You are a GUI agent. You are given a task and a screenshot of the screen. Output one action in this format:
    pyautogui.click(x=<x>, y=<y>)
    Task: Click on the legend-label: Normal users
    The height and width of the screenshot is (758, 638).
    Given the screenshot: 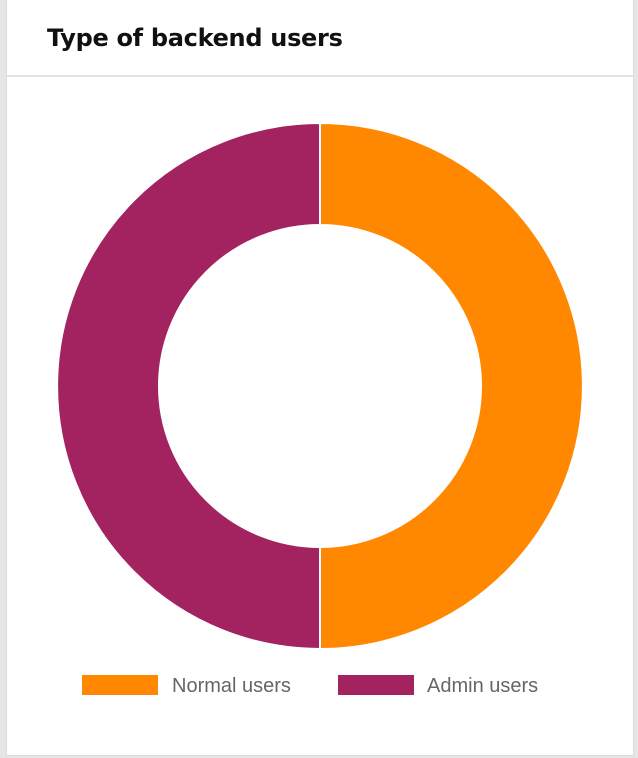 What is the action you would take?
    pyautogui.click(x=231, y=686)
    